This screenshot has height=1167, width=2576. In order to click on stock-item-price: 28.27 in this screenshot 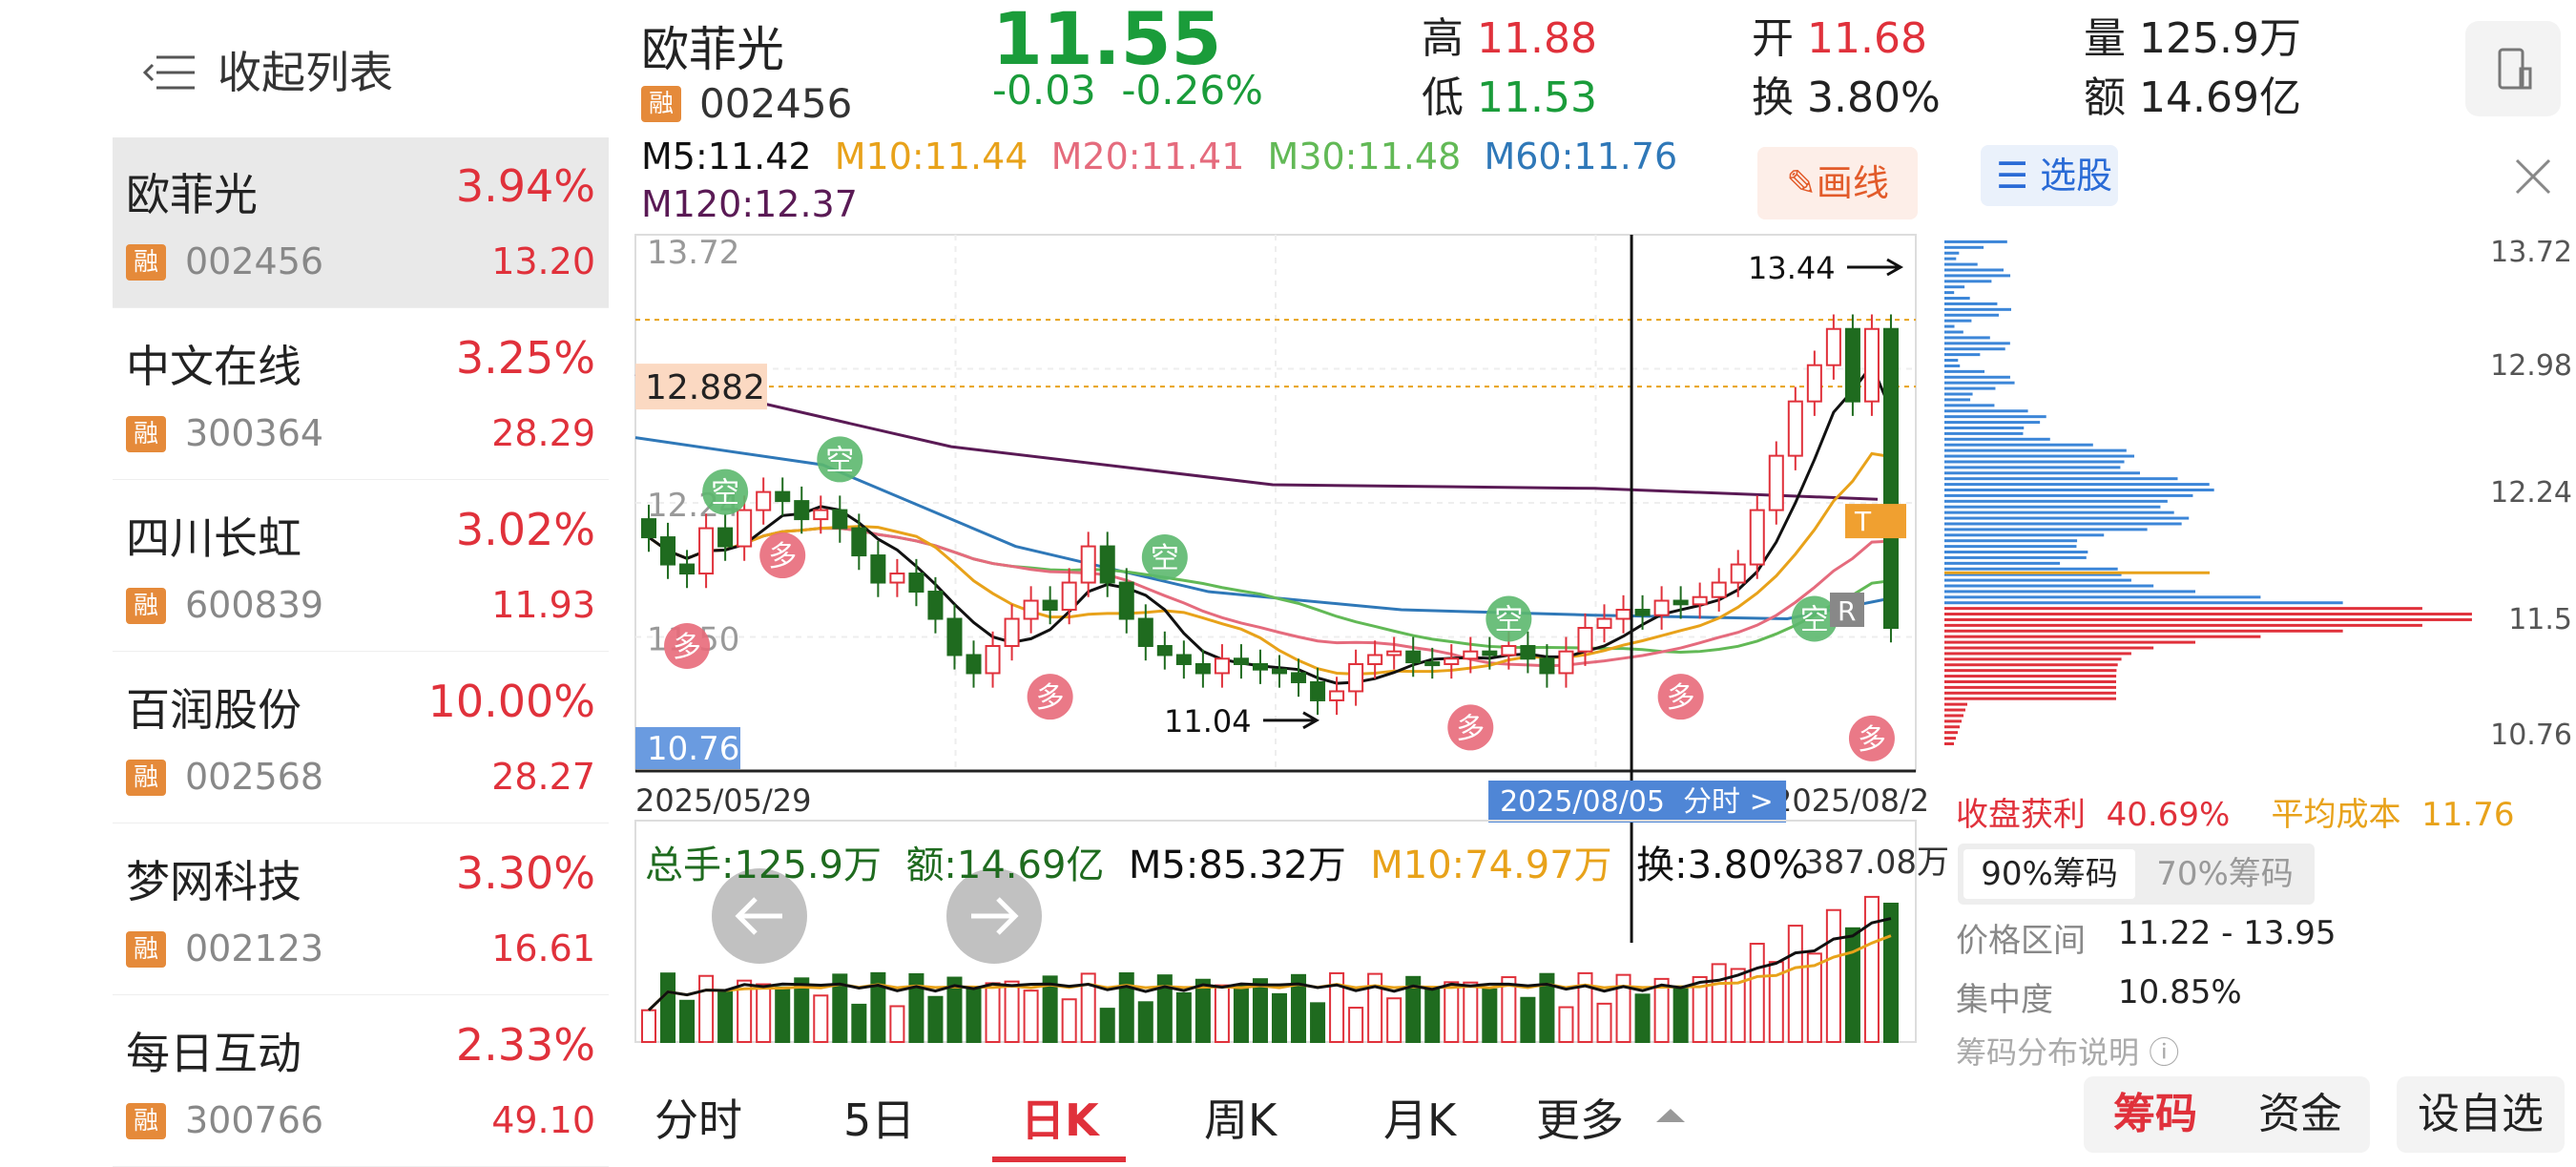, I will do `click(543, 777)`.